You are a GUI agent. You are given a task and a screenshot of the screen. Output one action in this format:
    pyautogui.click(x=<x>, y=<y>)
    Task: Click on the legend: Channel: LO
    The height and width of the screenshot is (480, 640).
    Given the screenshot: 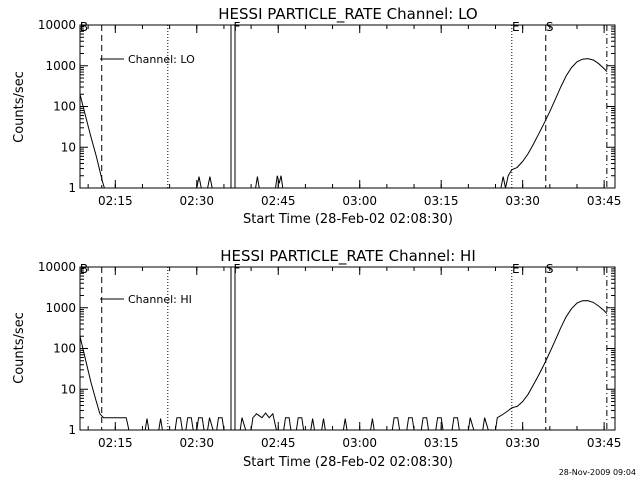 What is the action you would take?
    pyautogui.click(x=147, y=59)
    